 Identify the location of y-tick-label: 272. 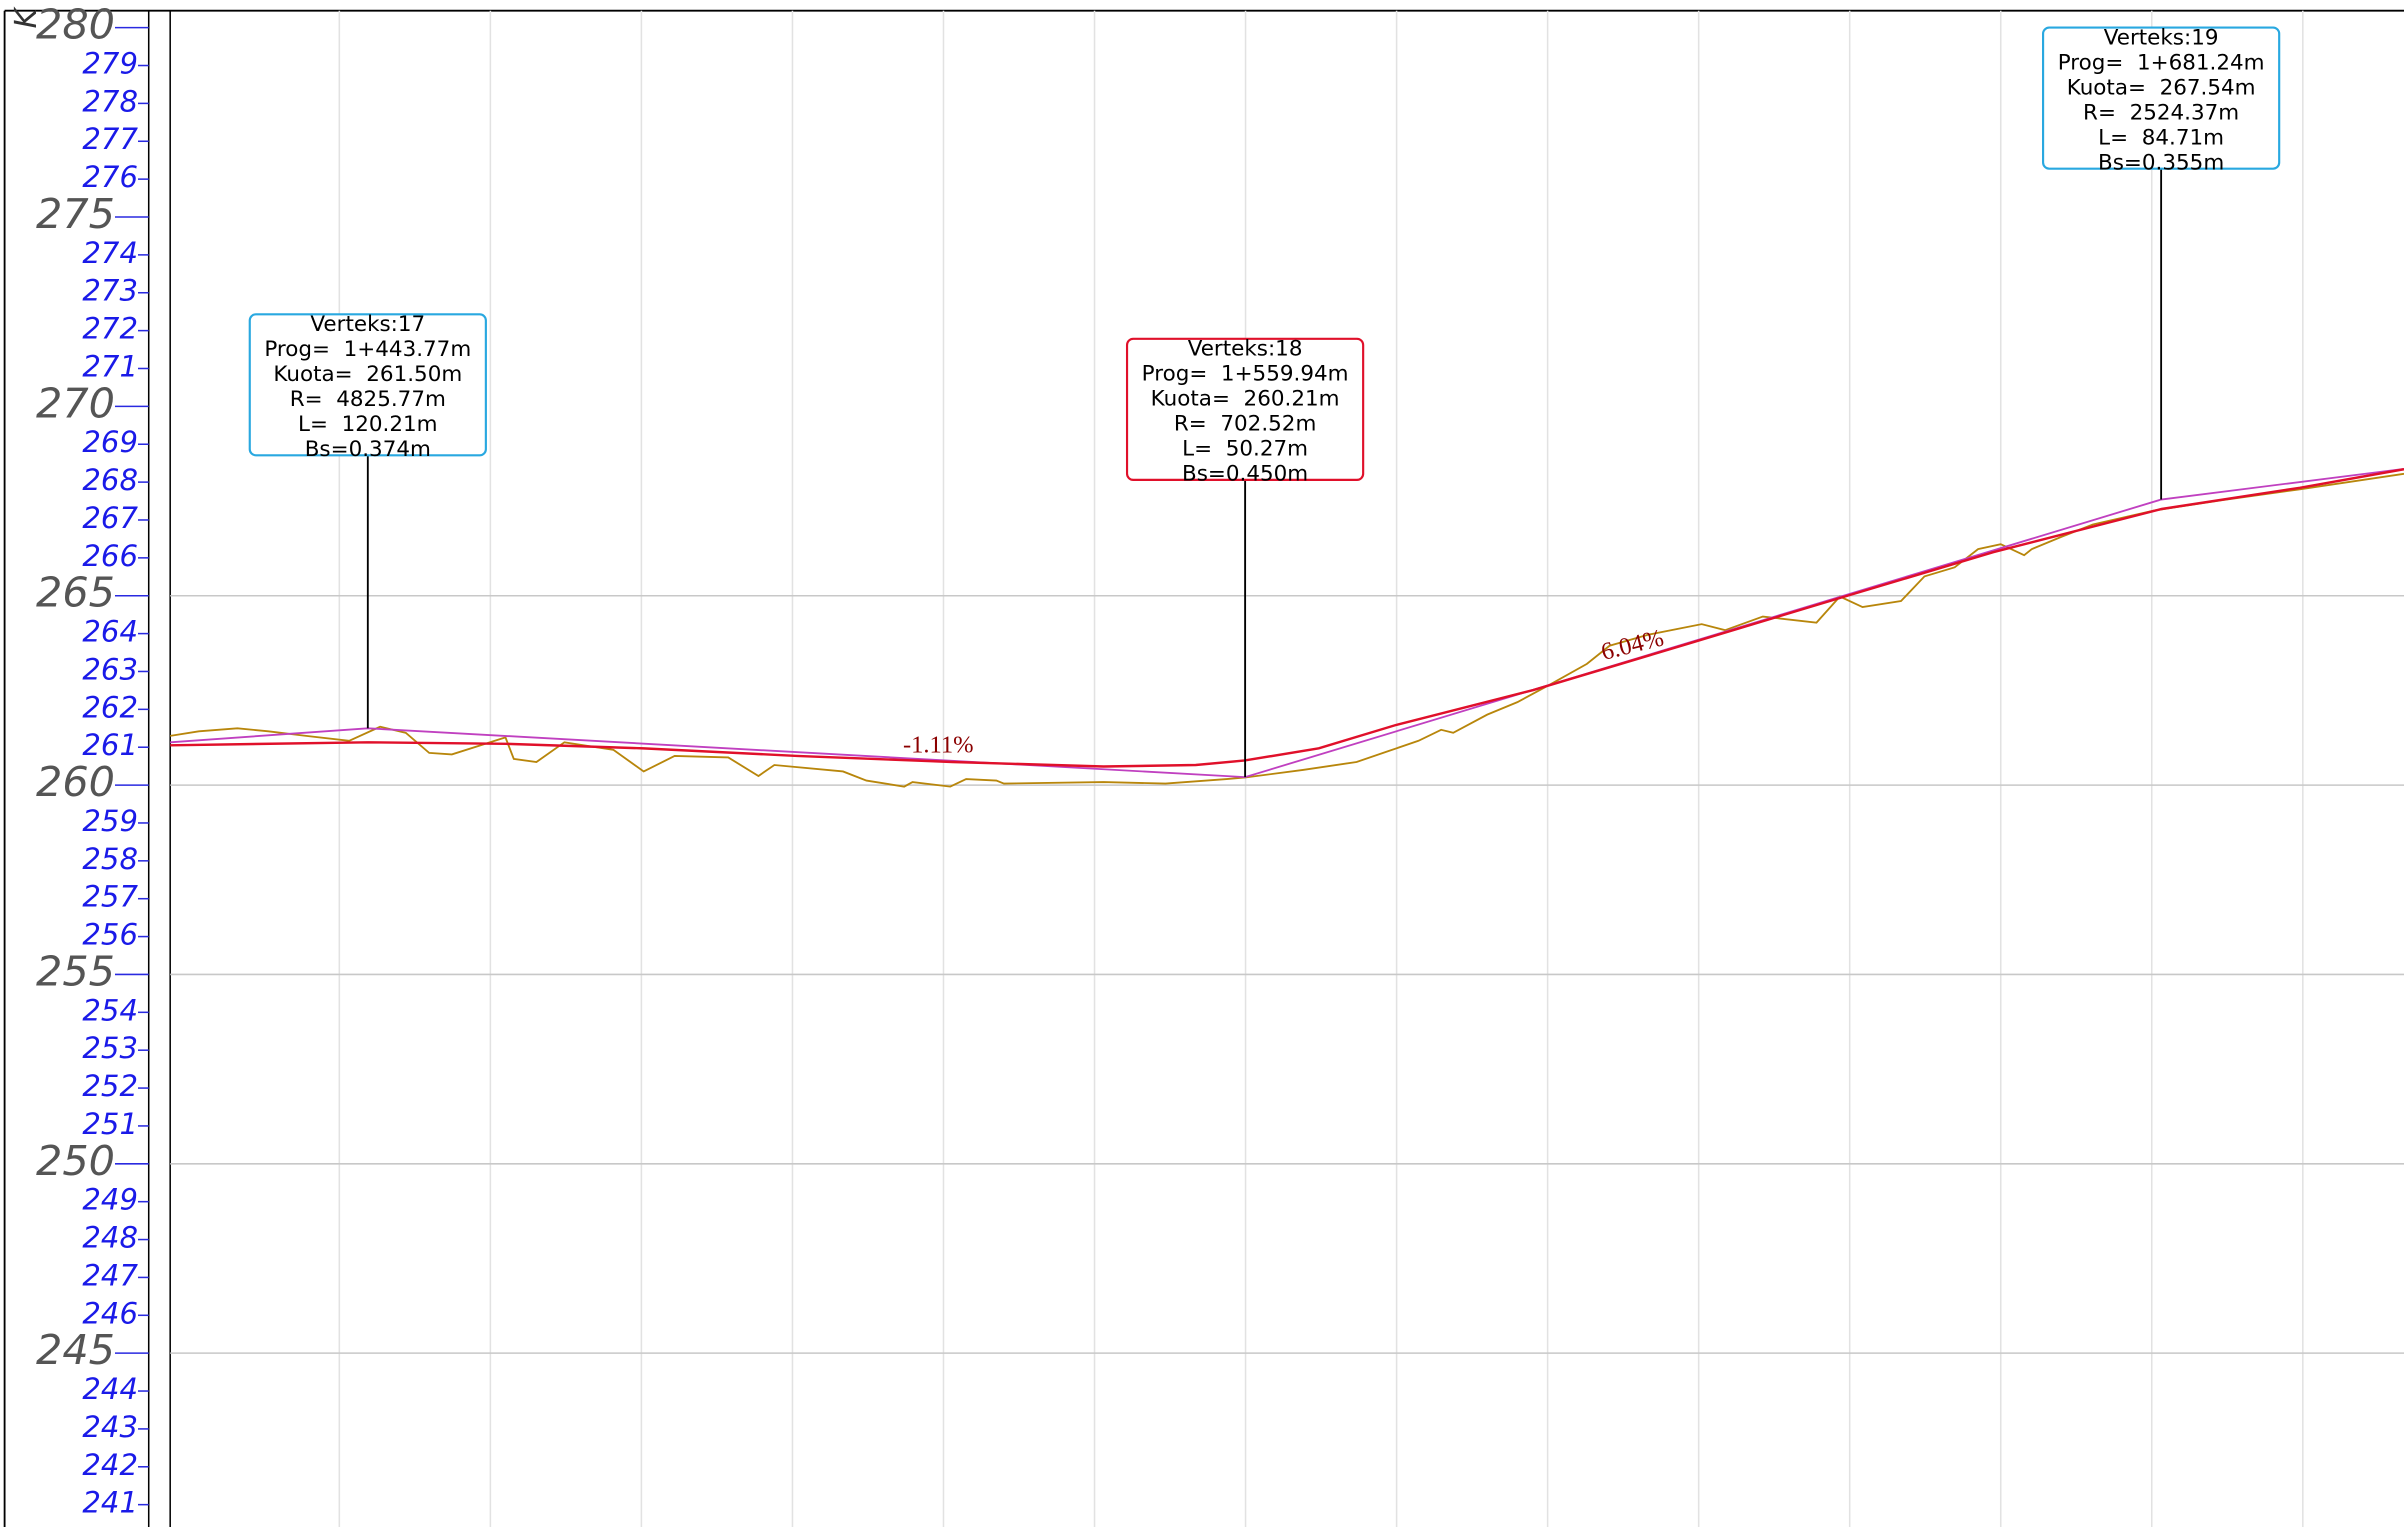
(110, 329).